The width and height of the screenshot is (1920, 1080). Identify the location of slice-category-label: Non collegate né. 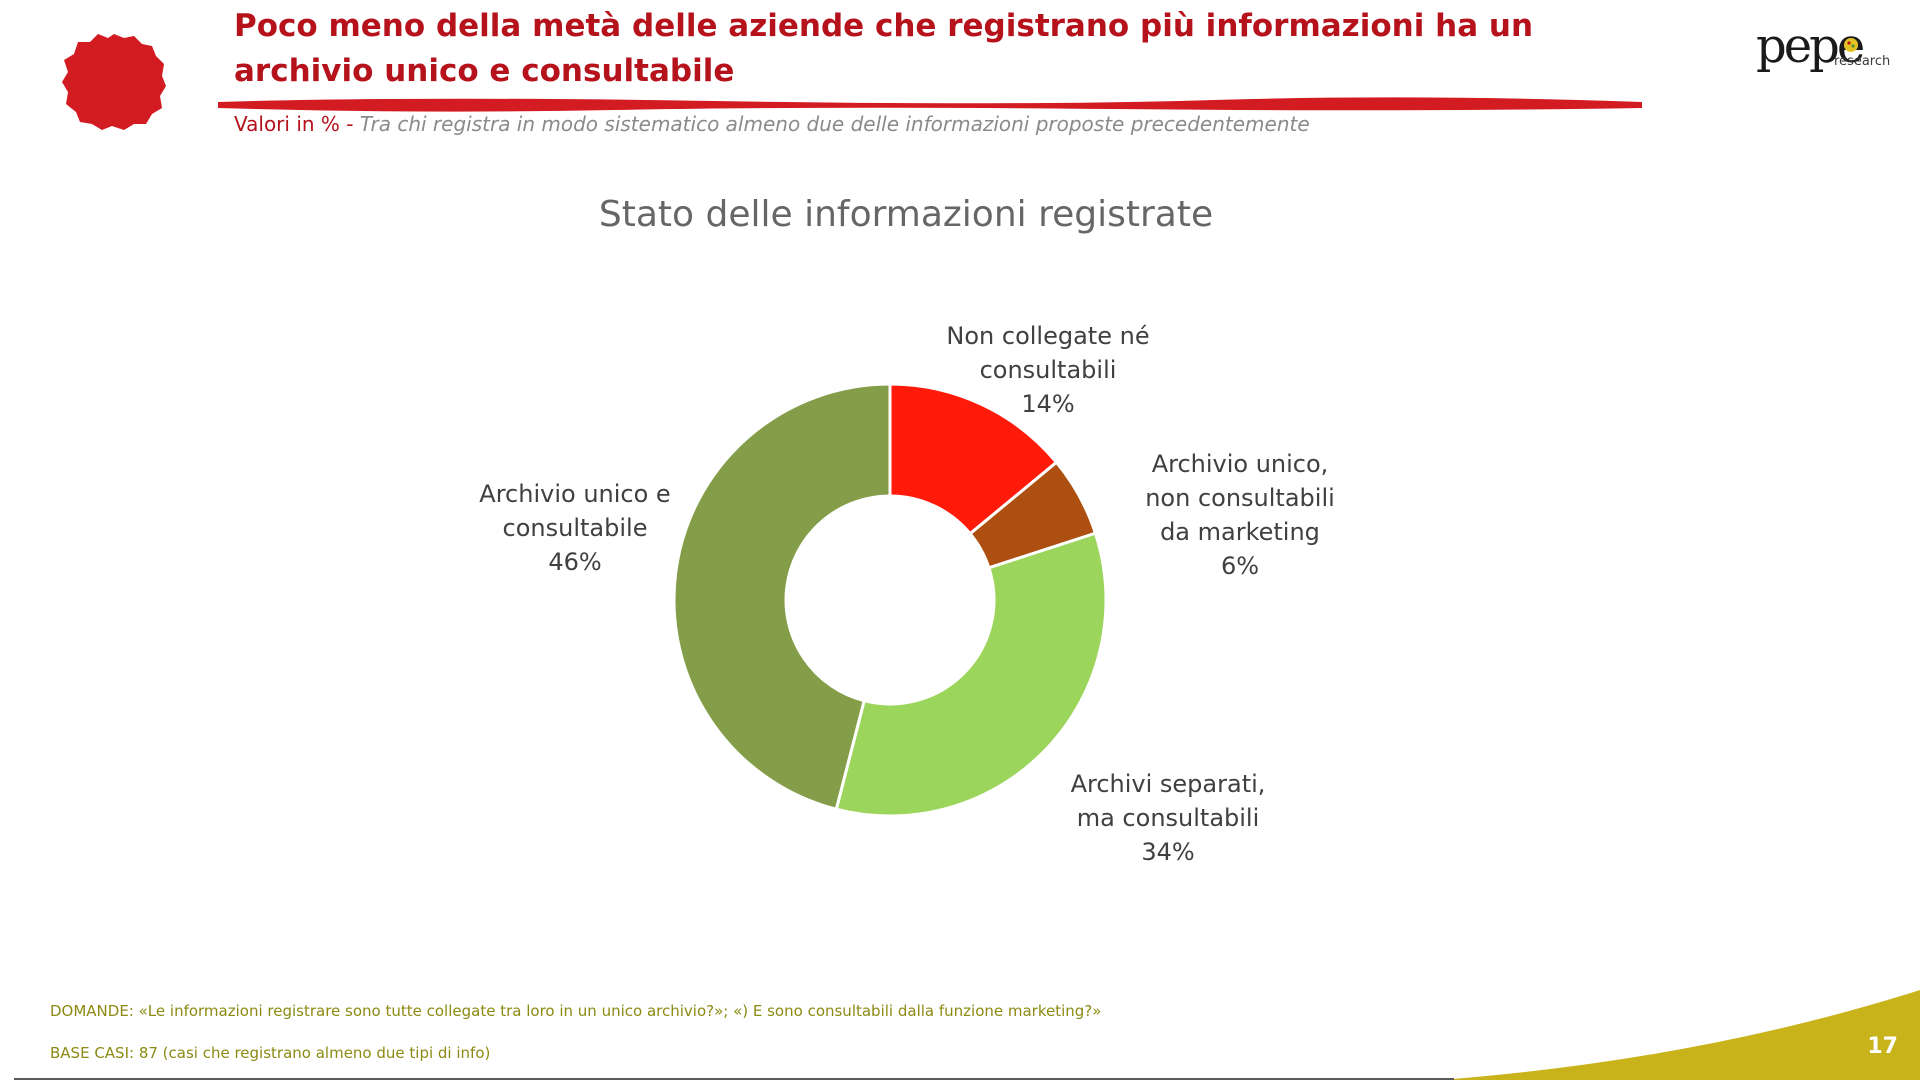
(1047, 336).